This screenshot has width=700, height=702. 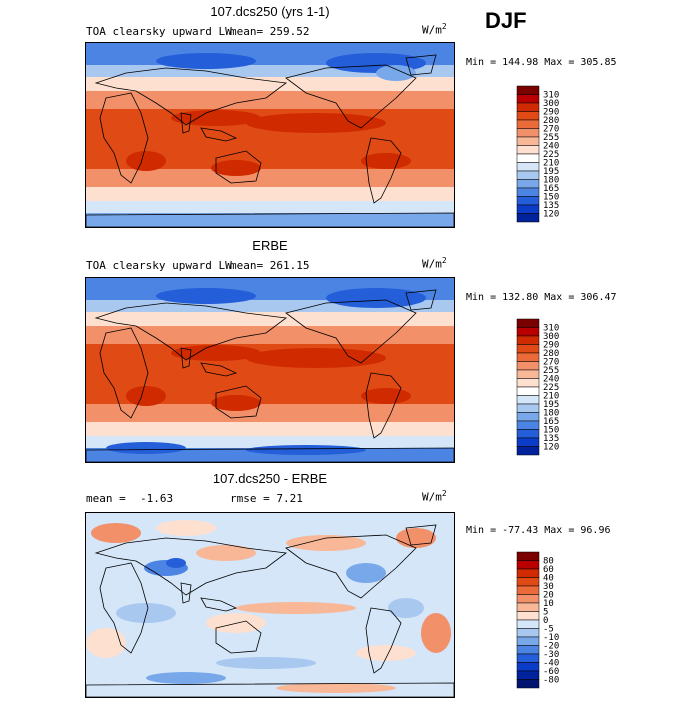 I want to click on panel-2-map-plot, so click(x=270, y=370).